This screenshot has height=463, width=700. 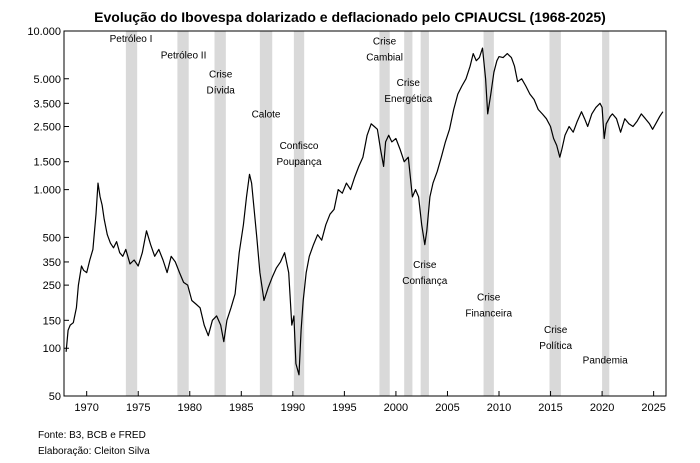 I want to click on footer-credit: Elaboração: Cleiton Silva, so click(x=94, y=451).